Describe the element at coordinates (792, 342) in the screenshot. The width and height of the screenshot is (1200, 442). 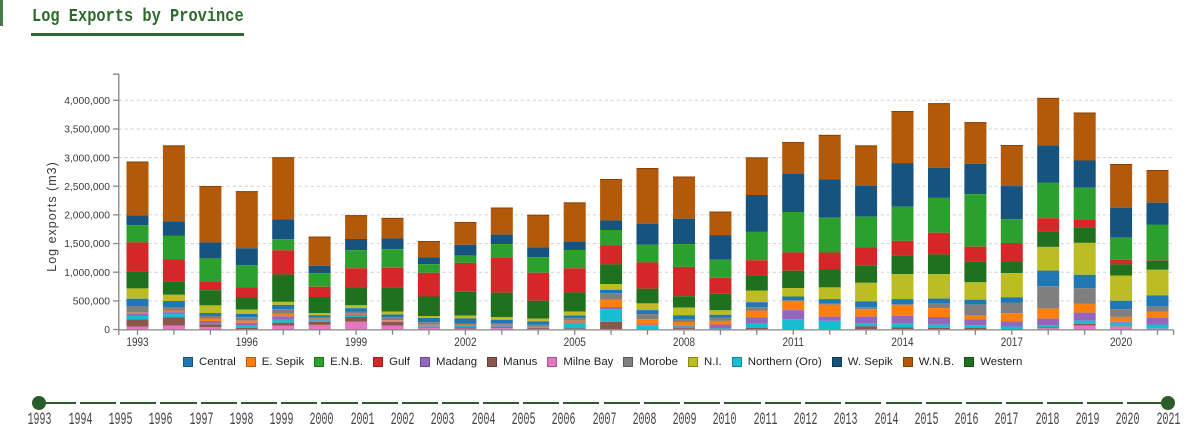
I see `svg-text: 2011` at that location.